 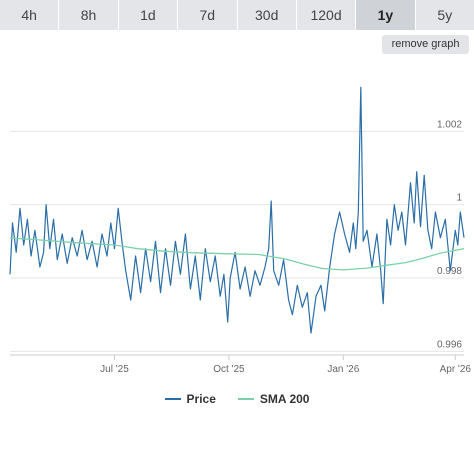 I want to click on legend-label: Price, so click(x=201, y=399).